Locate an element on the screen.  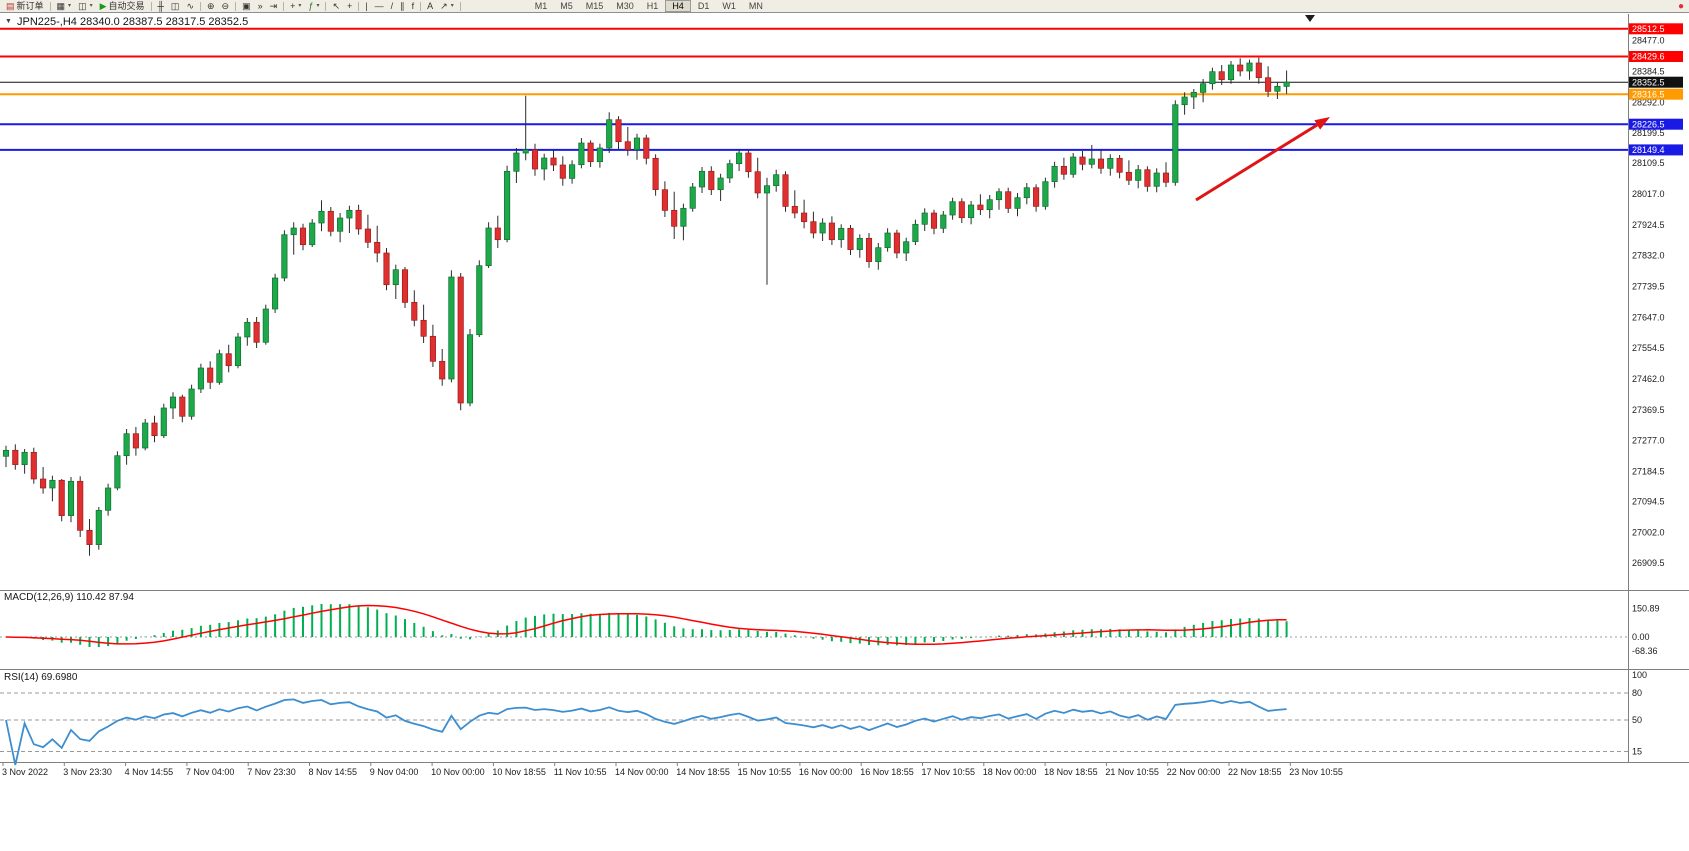
svg-text: 28316.5 is located at coordinates (1648, 94).